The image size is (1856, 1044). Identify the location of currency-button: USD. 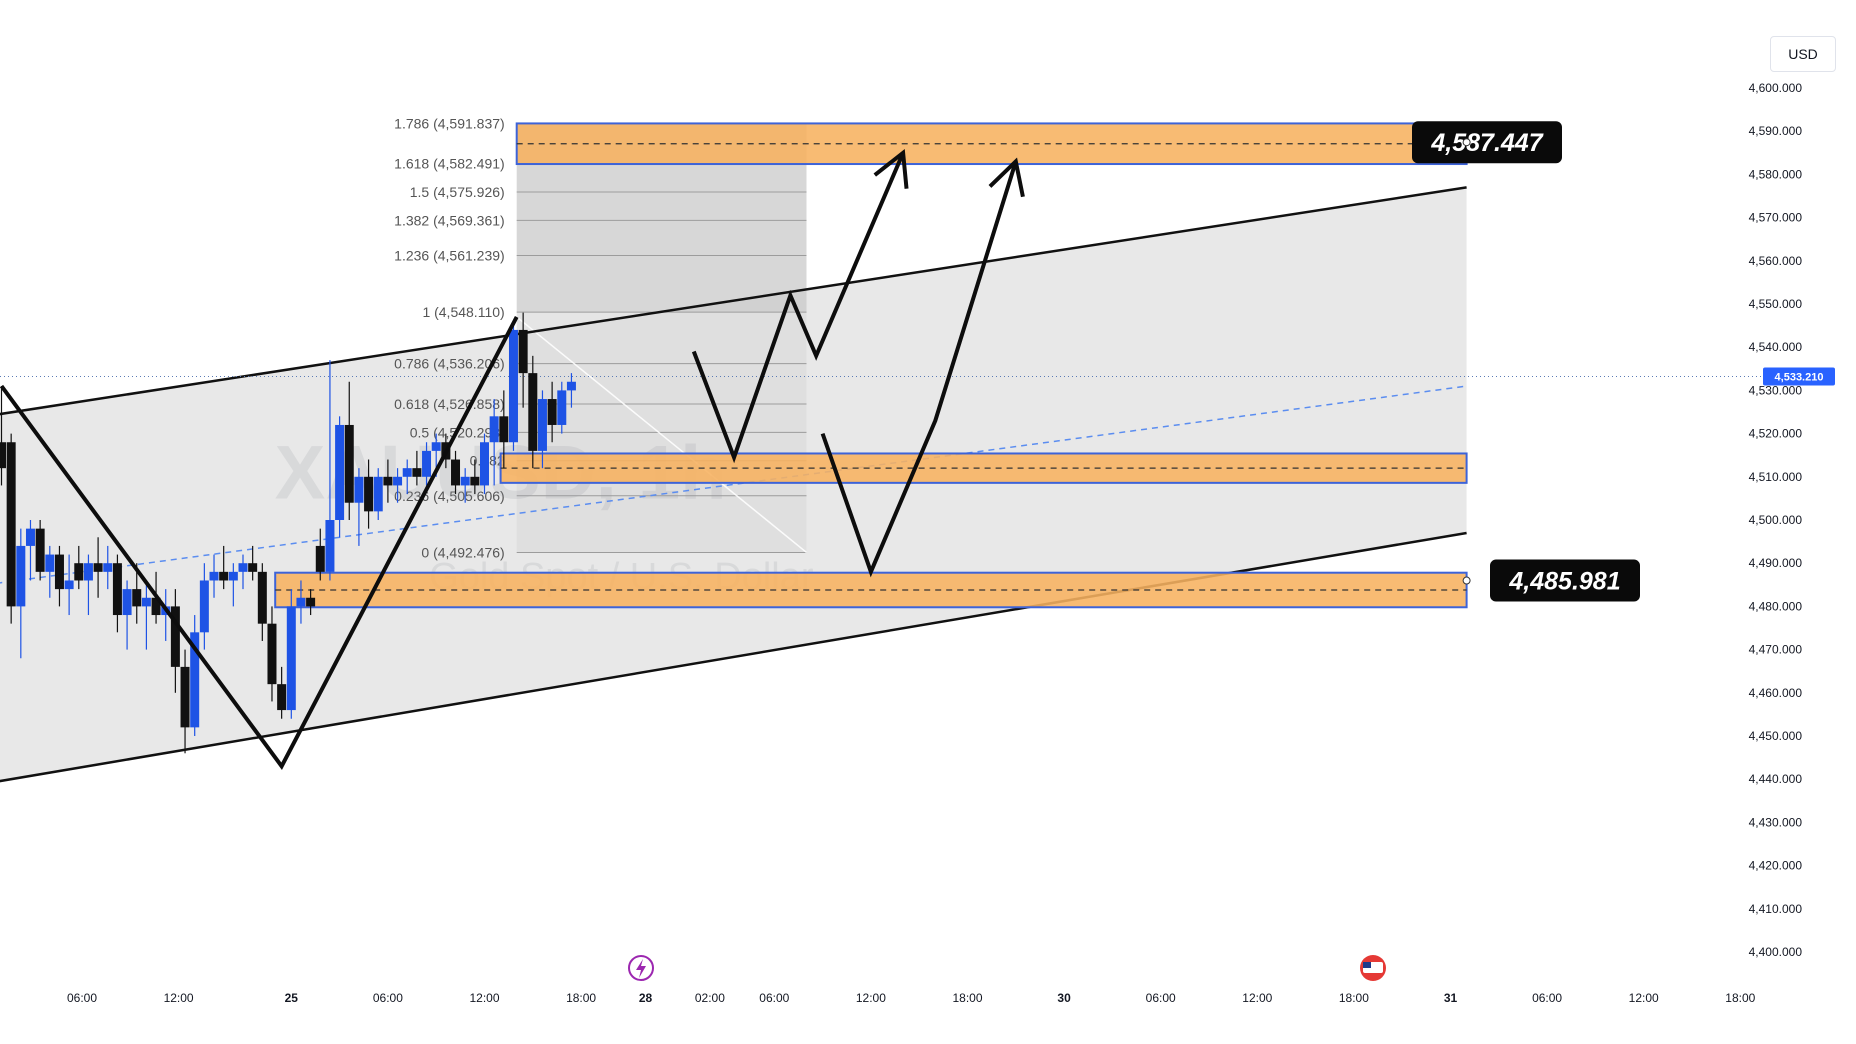
(1803, 54).